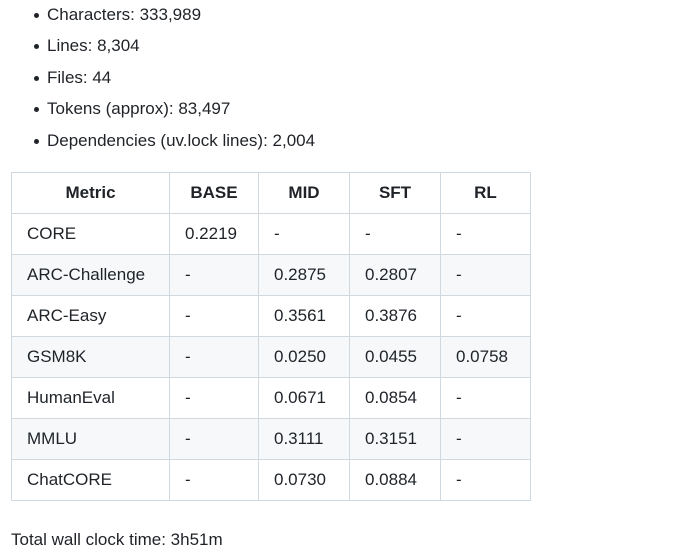 The height and width of the screenshot is (558, 688). I want to click on cell-metric: ARC-Challenge, so click(90, 275).